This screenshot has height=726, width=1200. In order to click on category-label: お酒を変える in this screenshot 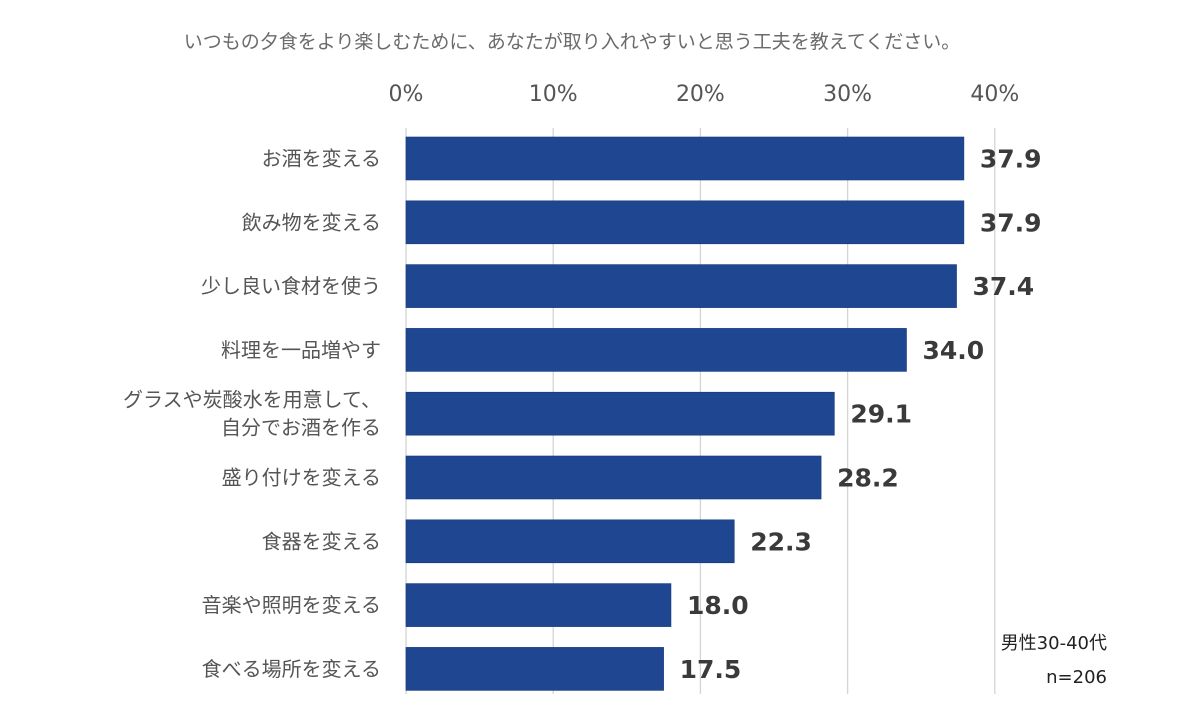, I will do `click(321, 159)`.